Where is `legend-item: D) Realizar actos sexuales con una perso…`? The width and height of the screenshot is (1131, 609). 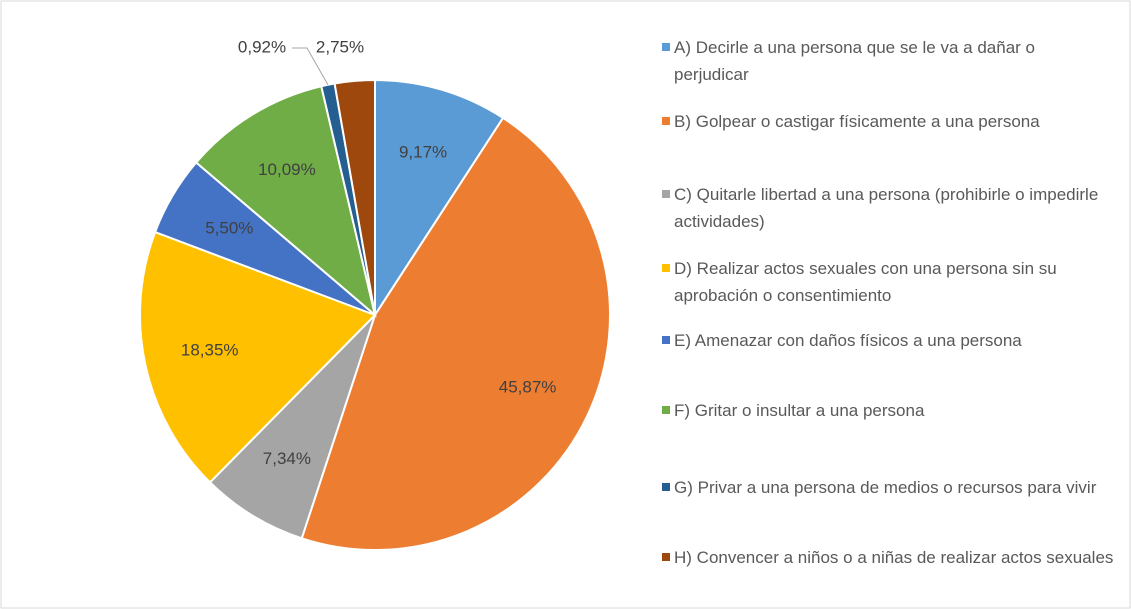
legend-item: D) Realizar actos sexuales con una perso… is located at coordinates (888, 282).